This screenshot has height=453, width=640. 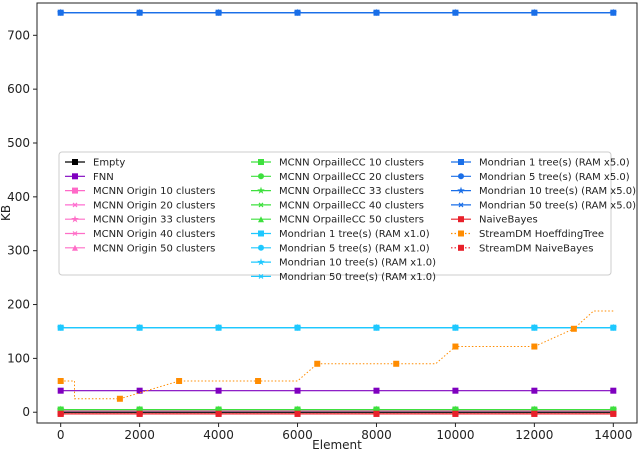 I want to click on legend-item: Mondrian 10 tree(s) (RAM x5.0), so click(x=543, y=191).